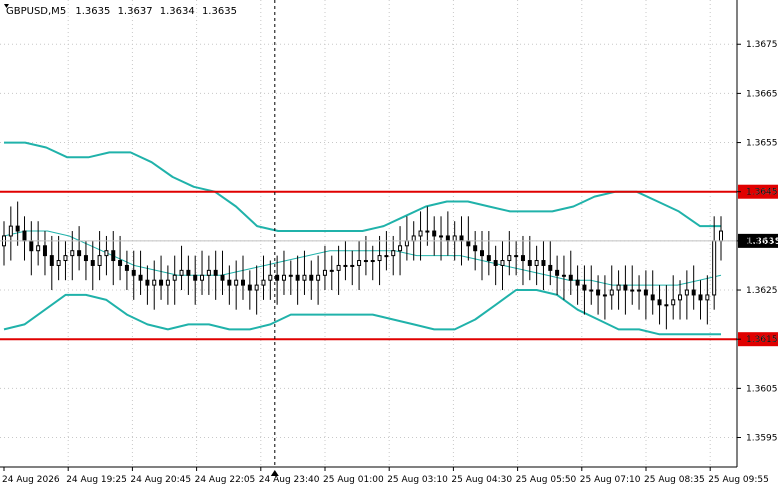 The height and width of the screenshot is (489, 781). What do you see at coordinates (6, 6) in the screenshot?
I see `collapse-icon` at bounding box center [6, 6].